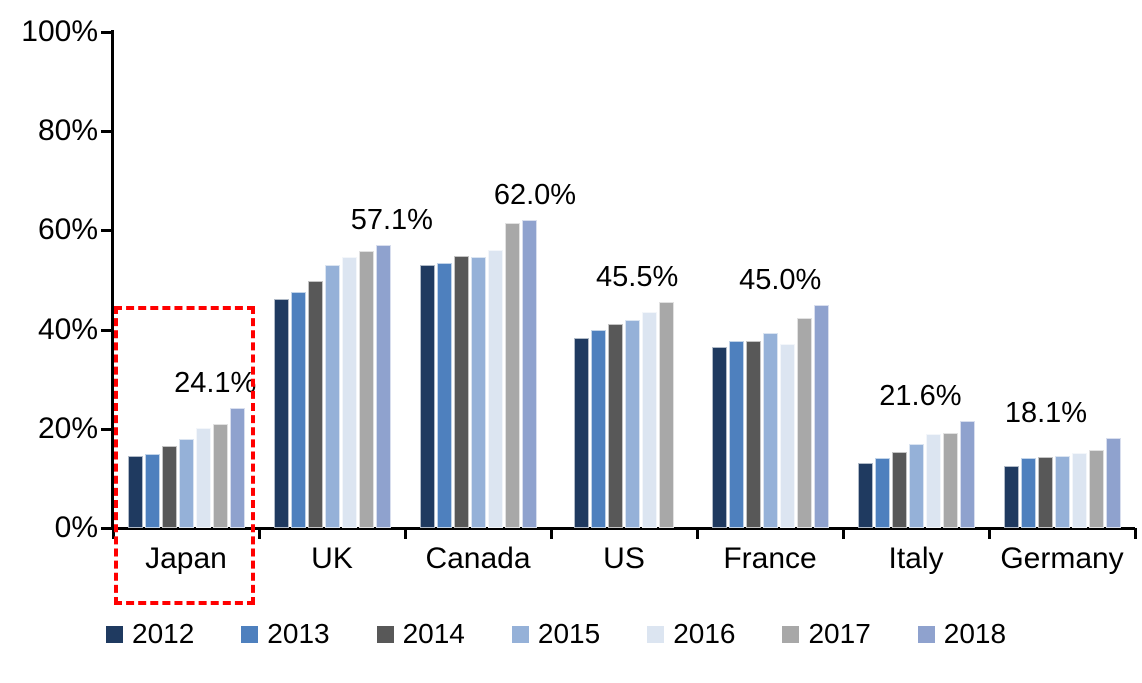 The image size is (1142, 683). What do you see at coordinates (76, 527) in the screenshot?
I see `y-axis-tick-label: 0%` at bounding box center [76, 527].